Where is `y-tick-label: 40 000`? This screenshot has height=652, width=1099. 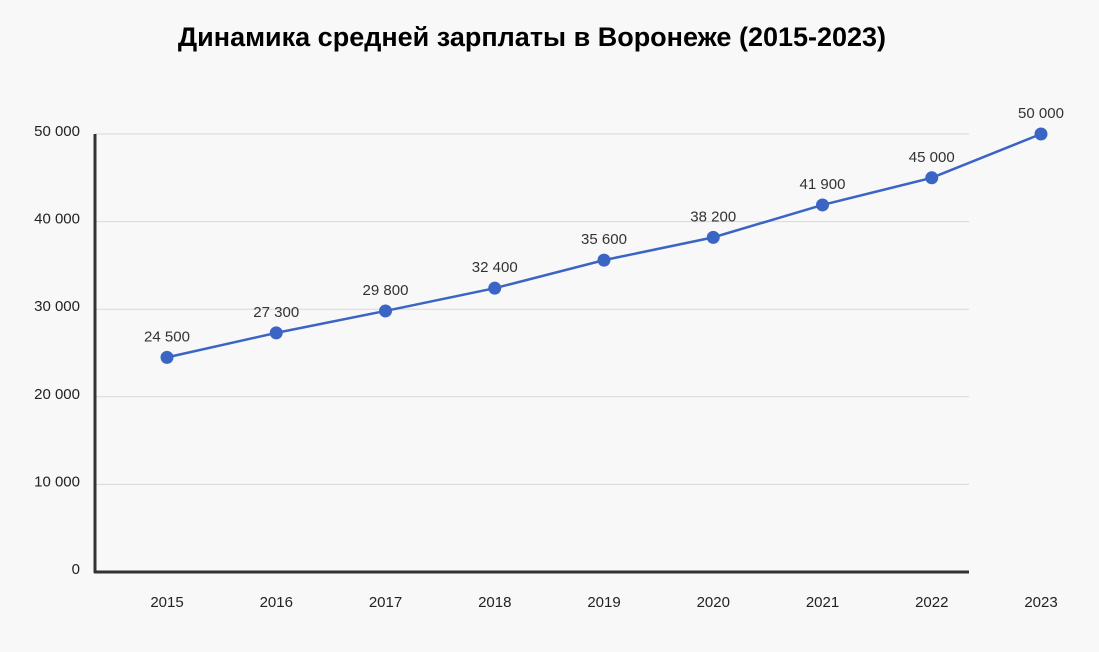 y-tick-label: 40 000 is located at coordinates (57, 219).